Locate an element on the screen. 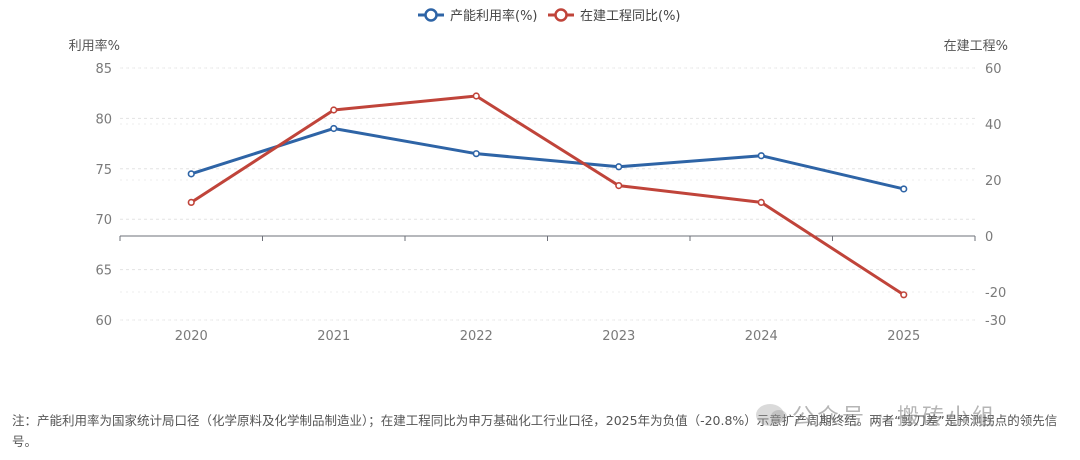  left-axis-tick-label: 80 is located at coordinates (103, 119).